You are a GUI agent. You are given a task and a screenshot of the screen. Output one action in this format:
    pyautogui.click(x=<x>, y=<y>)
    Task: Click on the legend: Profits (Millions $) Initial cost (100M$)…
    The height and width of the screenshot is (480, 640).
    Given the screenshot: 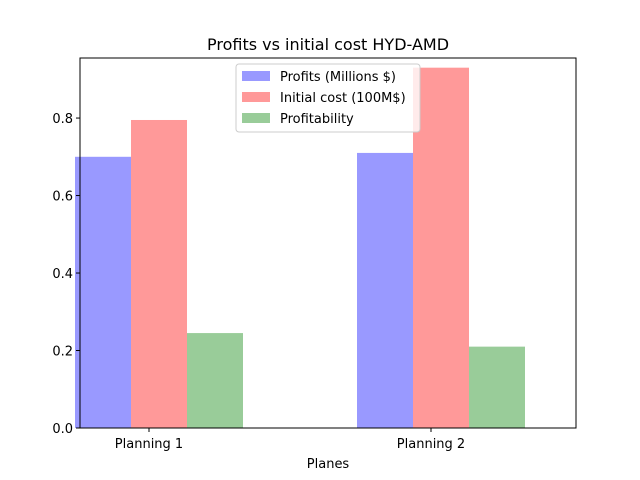 What is the action you would take?
    pyautogui.click(x=328, y=98)
    